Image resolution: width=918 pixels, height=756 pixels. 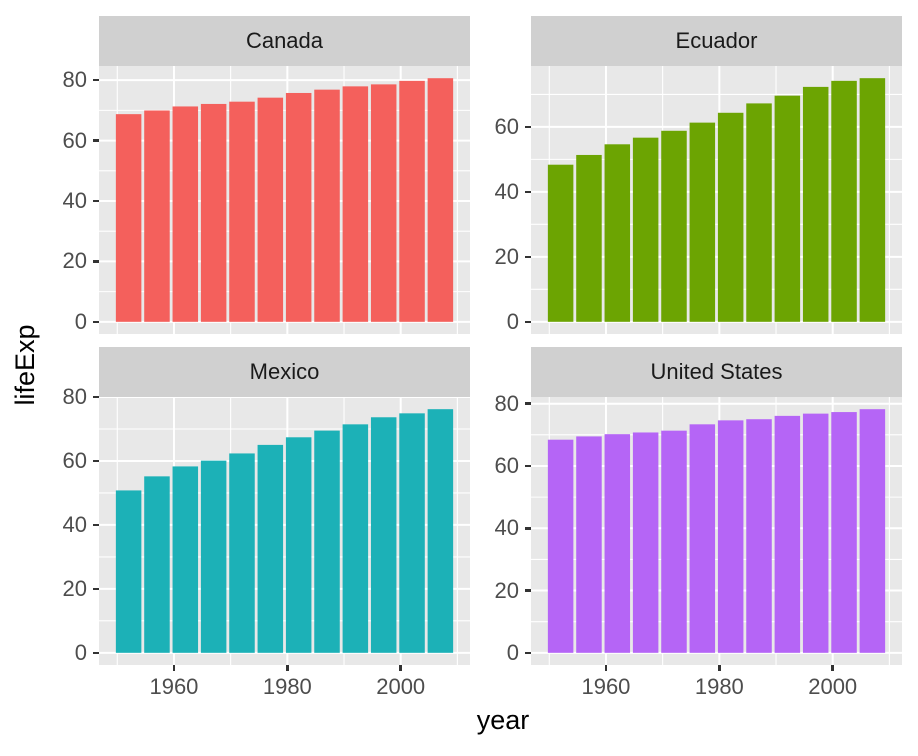 I want to click on facet-title: Canada, so click(x=284, y=40).